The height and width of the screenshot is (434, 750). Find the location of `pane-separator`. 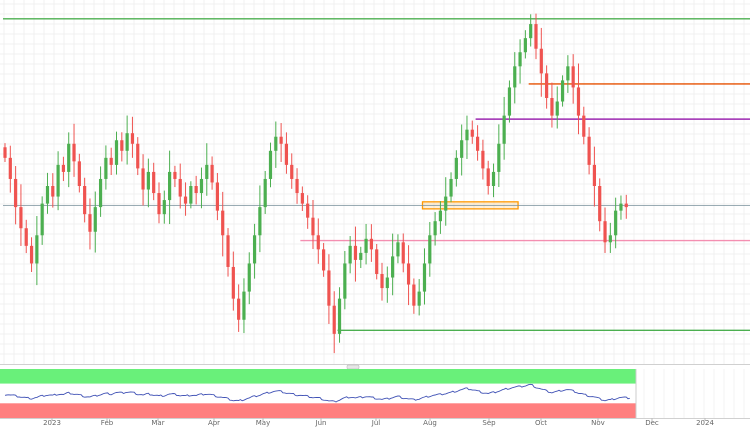

pane-separator is located at coordinates (353, 367).